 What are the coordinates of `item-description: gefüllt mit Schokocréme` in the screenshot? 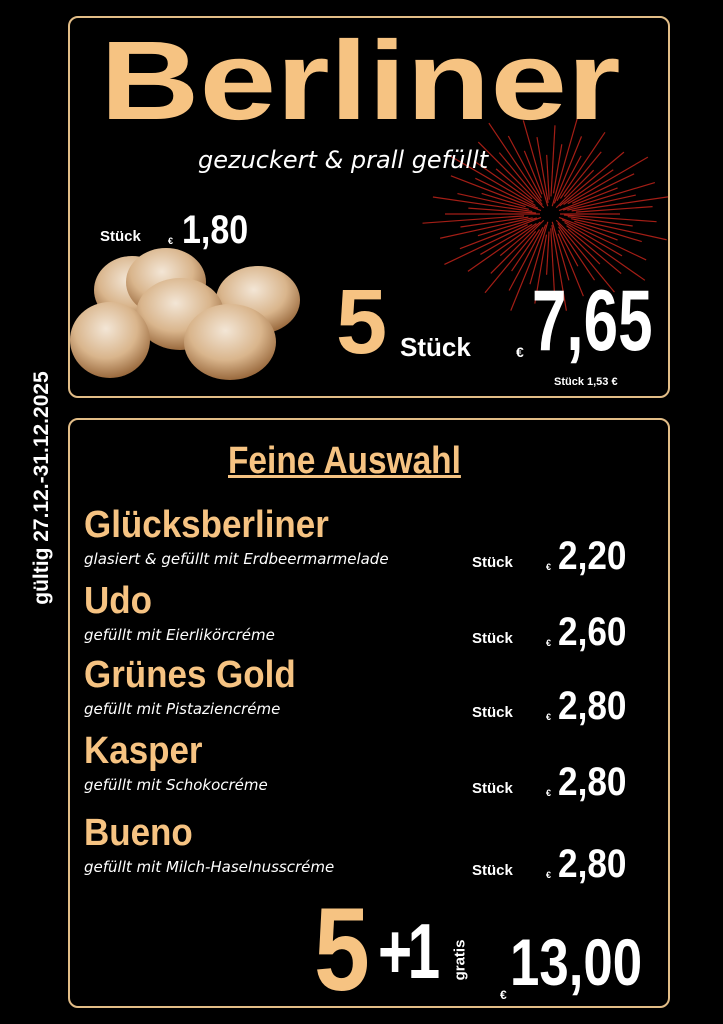 It's located at (176, 785).